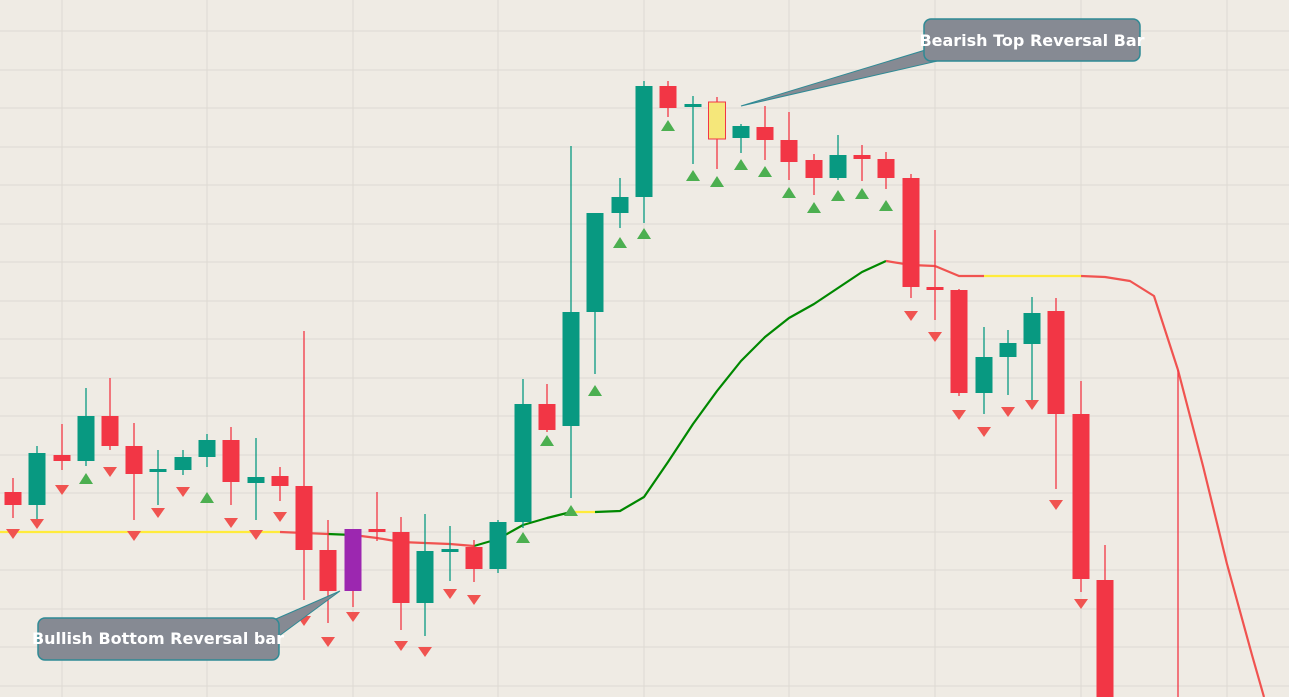 This screenshot has width=1289, height=697. I want to click on callout-bullish-label: Bullish Bottom Reversal bar, so click(158, 638).